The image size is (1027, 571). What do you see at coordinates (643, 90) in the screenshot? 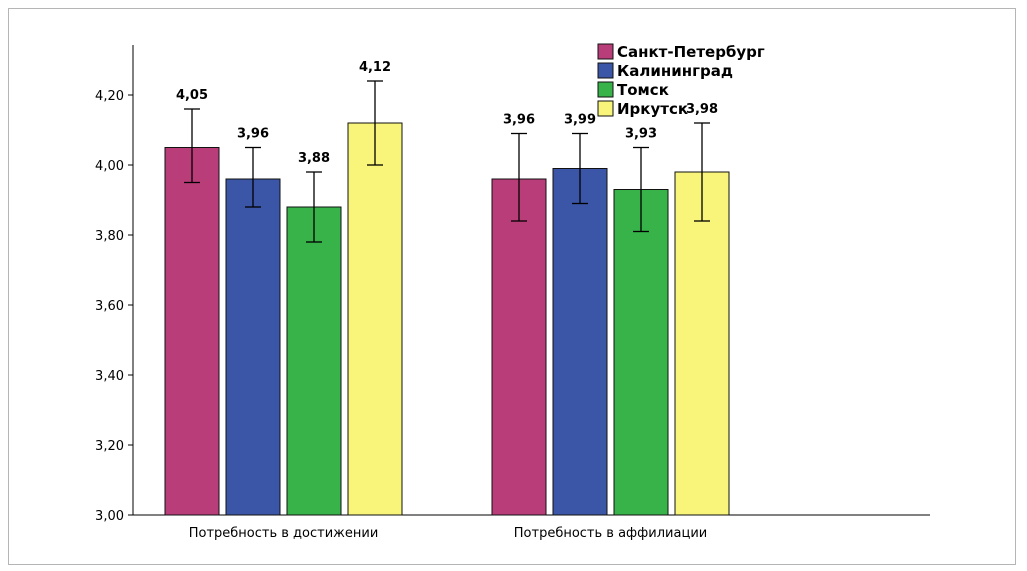
I see `legend-label: Томск` at bounding box center [643, 90].